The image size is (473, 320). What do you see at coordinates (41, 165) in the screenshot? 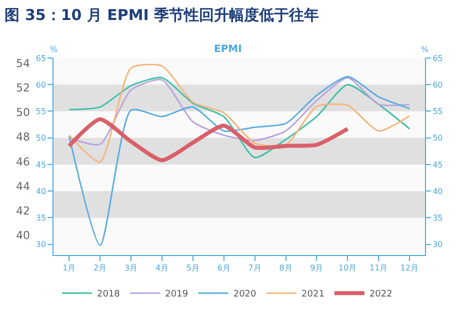
I see `y3-tick-label: 45` at bounding box center [41, 165].